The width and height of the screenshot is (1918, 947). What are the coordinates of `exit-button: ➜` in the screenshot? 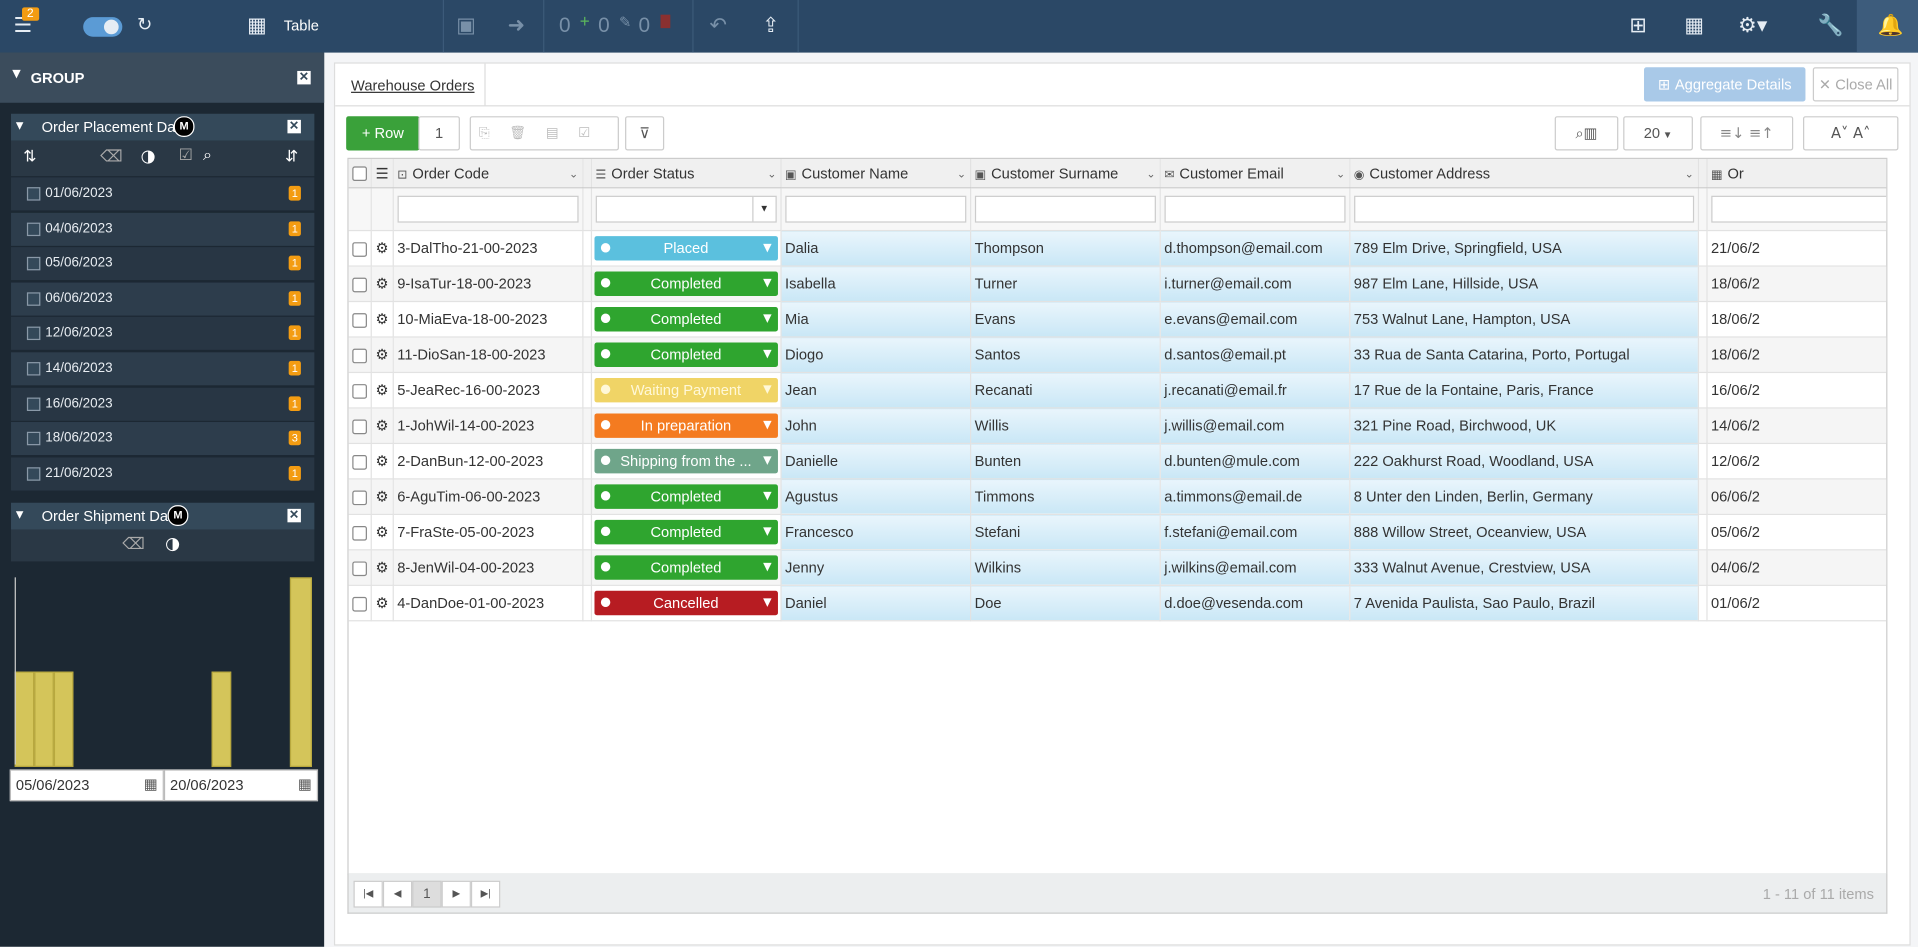 It's located at (516, 25).